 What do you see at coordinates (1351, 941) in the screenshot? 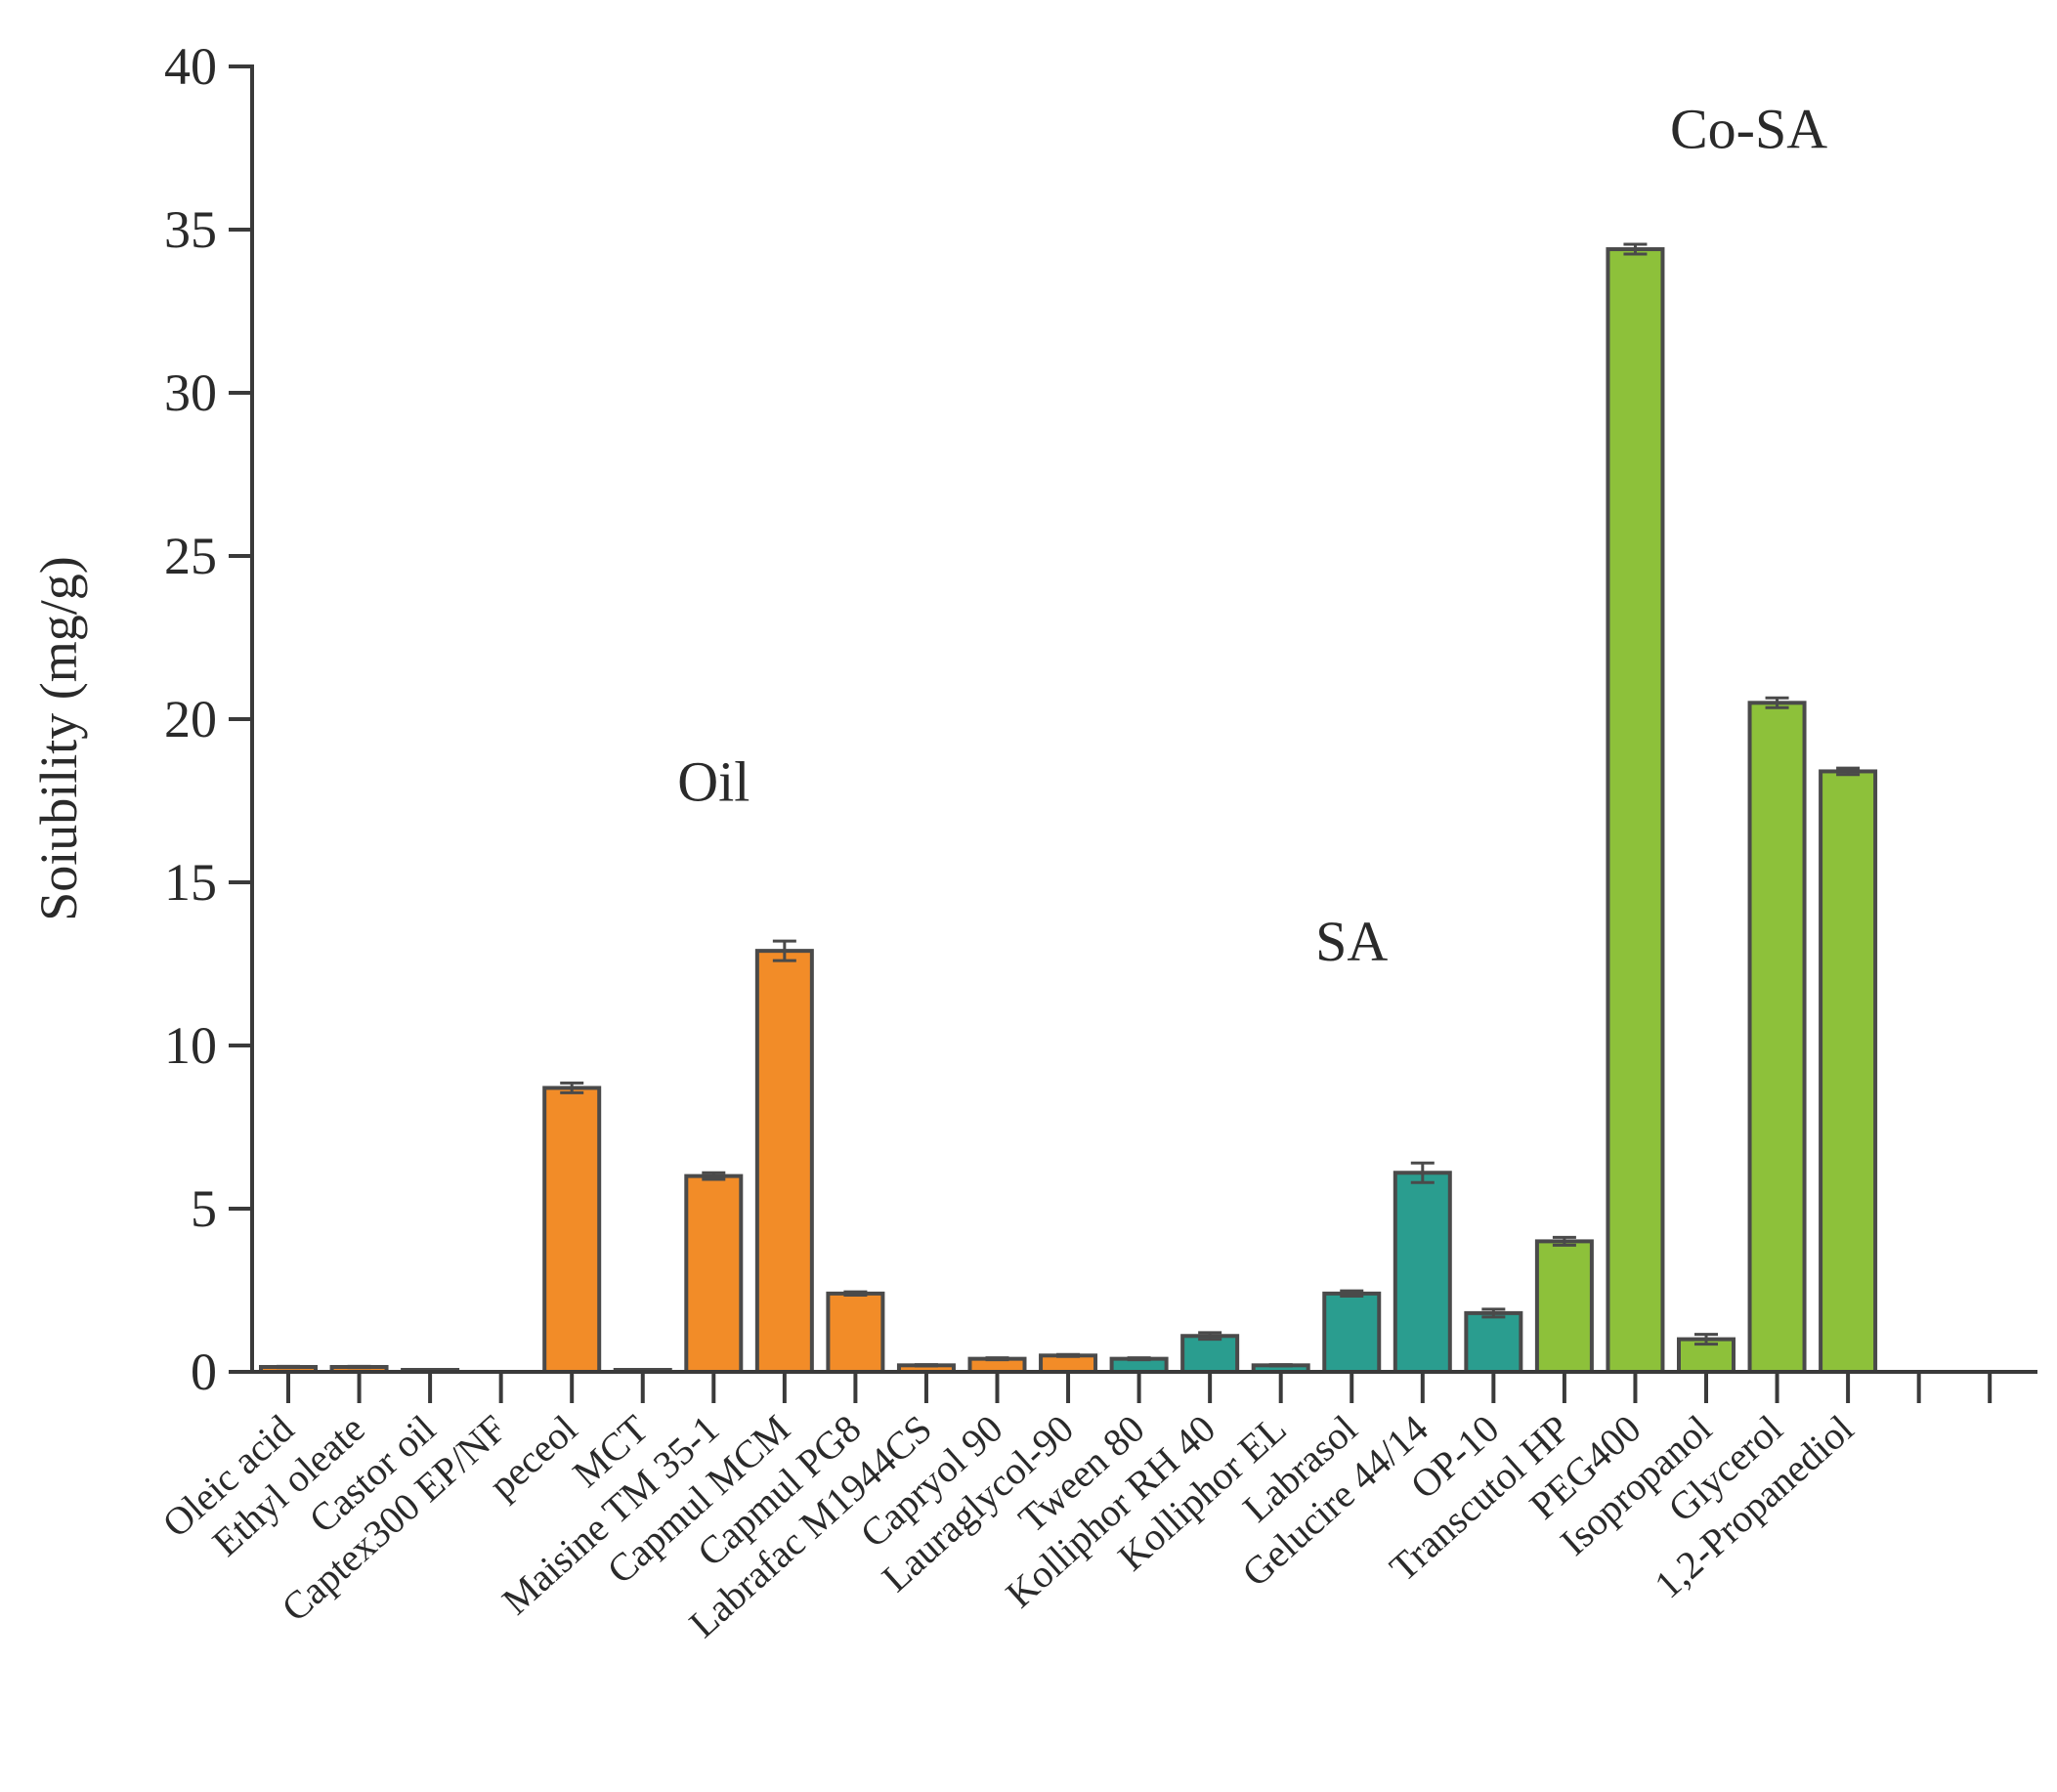
I see `annotation-sa: SA` at bounding box center [1351, 941].